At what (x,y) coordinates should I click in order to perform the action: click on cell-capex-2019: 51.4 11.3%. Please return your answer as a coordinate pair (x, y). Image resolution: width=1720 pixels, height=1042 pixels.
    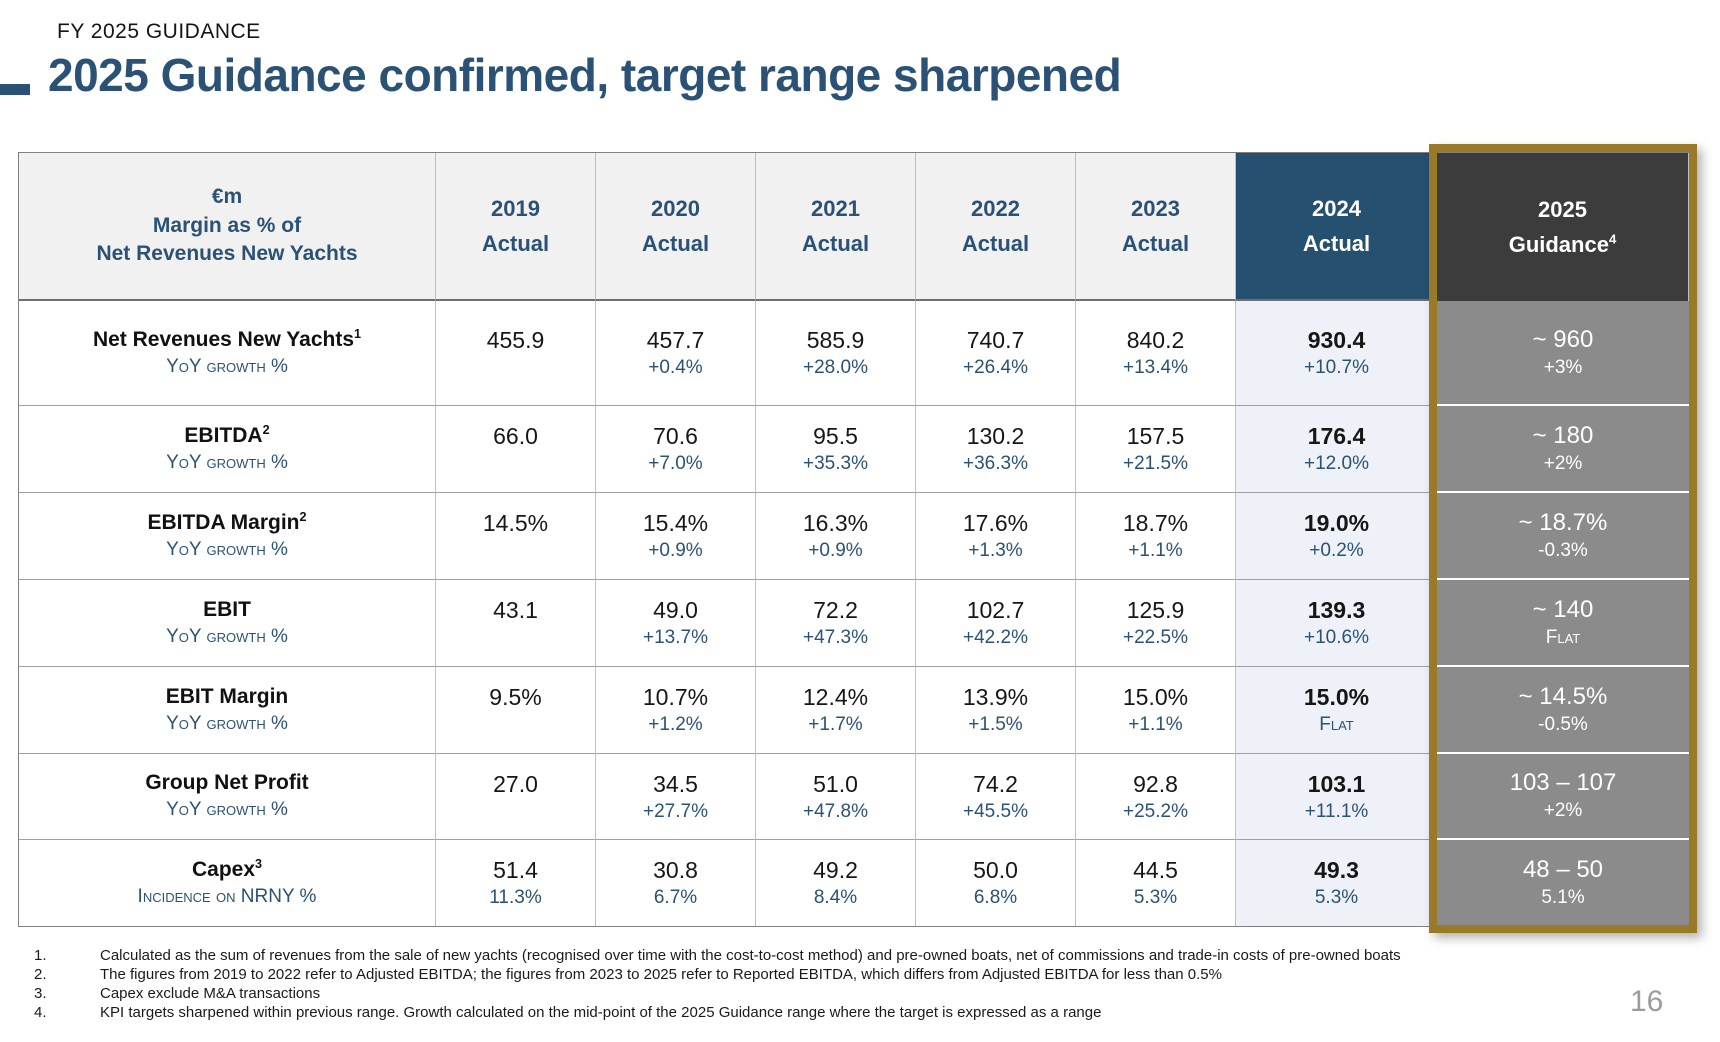
    Looking at the image, I should click on (516, 883).